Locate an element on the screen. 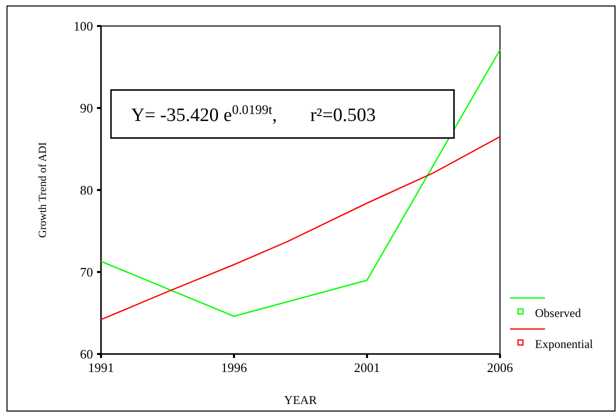  x-axis-title: YEAR is located at coordinates (300, 400).